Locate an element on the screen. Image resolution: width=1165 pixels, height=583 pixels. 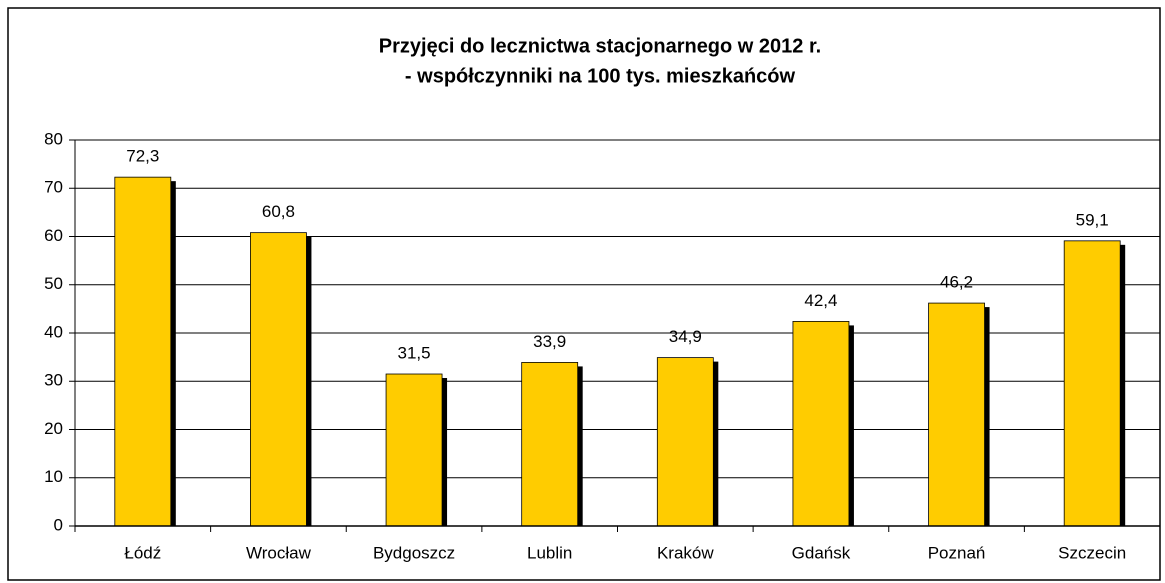
value-label: 60,8 is located at coordinates (278, 211).